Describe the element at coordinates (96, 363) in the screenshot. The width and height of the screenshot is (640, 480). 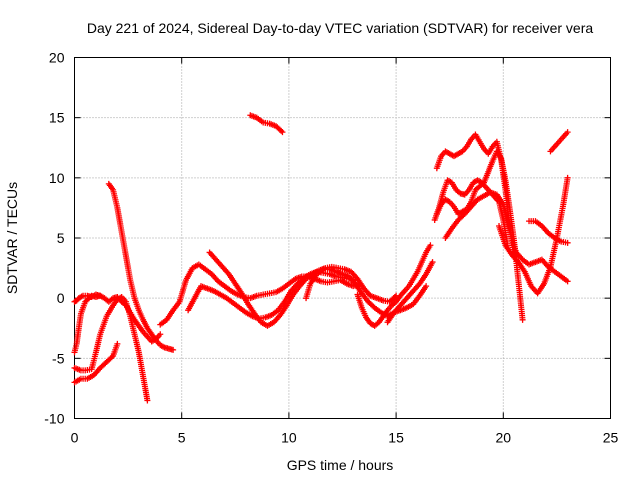
I see `series-arc3` at that location.